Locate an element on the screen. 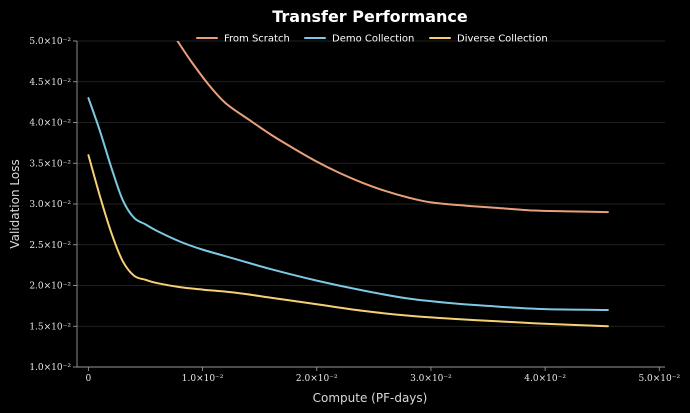 The width and height of the screenshot is (690, 413). legend-item-from-scratch: From Scratch is located at coordinates (243, 39).